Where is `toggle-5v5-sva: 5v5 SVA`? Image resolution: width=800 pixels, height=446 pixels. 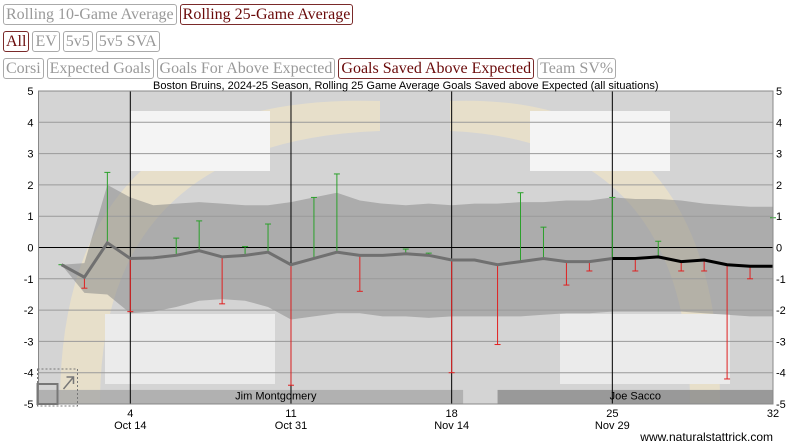 toggle-5v5-sva: 5v5 SVA is located at coordinates (127, 41).